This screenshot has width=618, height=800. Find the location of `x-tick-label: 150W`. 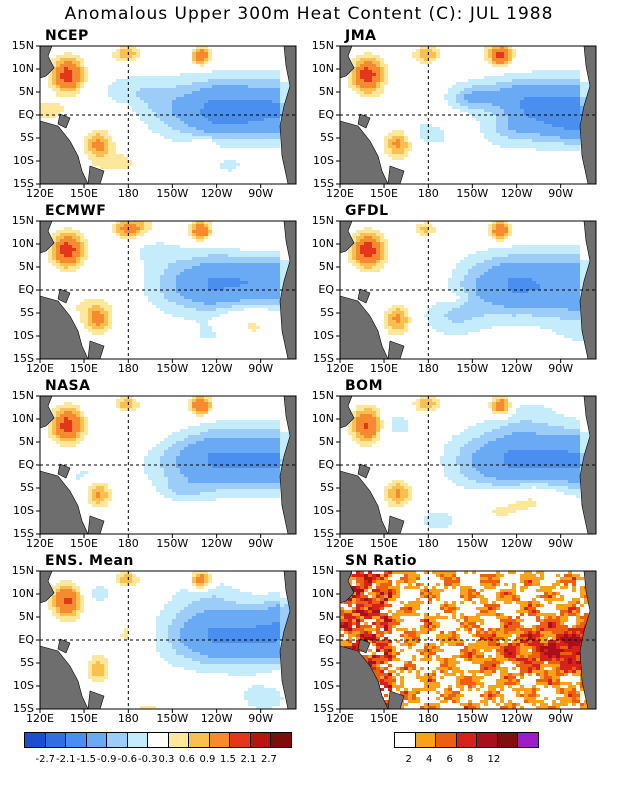

x-tick-label: 150W is located at coordinates (172, 193).